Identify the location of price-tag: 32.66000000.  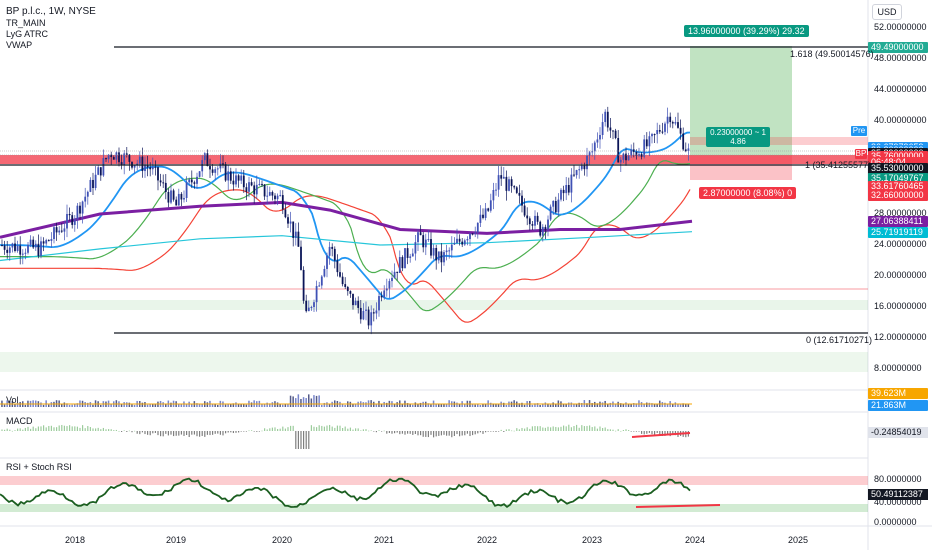
(898, 195).